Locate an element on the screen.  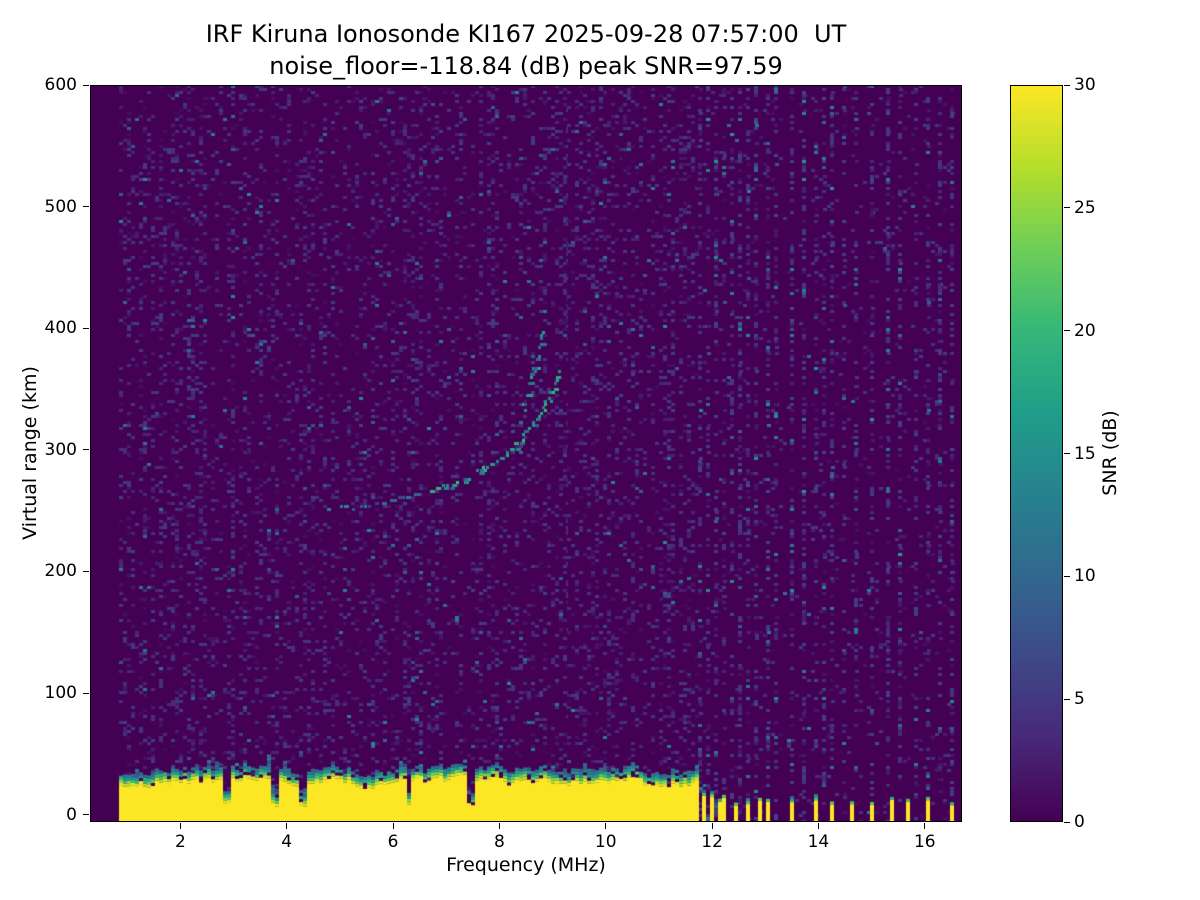
colorbar-tick-label: 20 is located at coordinates (1085, 330).